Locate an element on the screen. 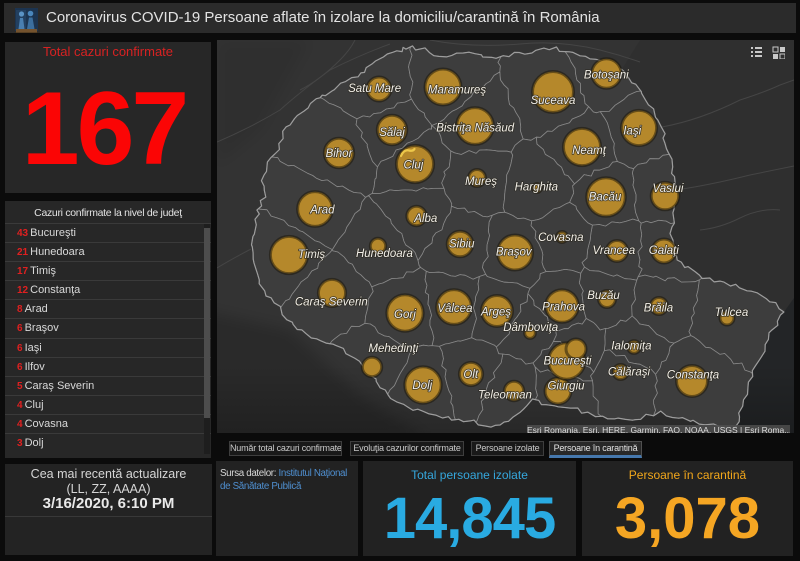 This screenshot has height=561, width=800. svg-text: Bistriţa Năsăud is located at coordinates (475, 129).